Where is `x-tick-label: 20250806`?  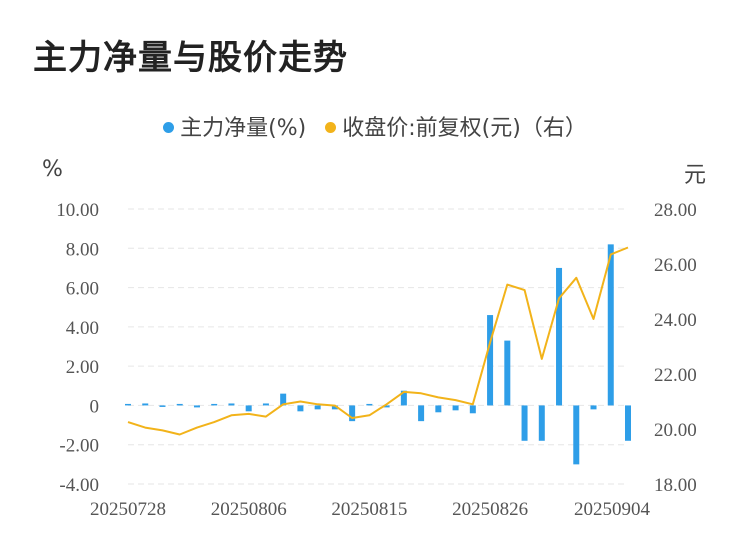 x-tick-label: 20250806 is located at coordinates (249, 509).